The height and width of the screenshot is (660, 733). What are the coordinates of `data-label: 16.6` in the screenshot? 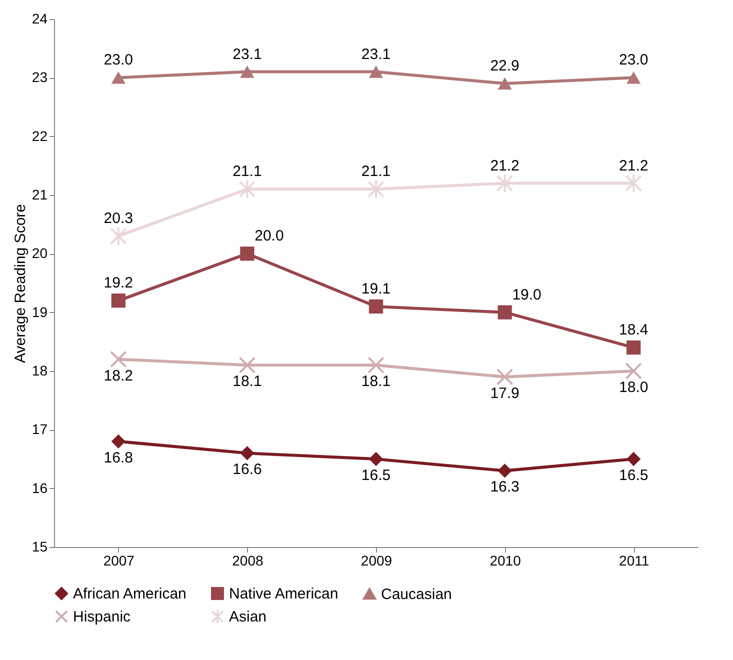 It's located at (247, 469).